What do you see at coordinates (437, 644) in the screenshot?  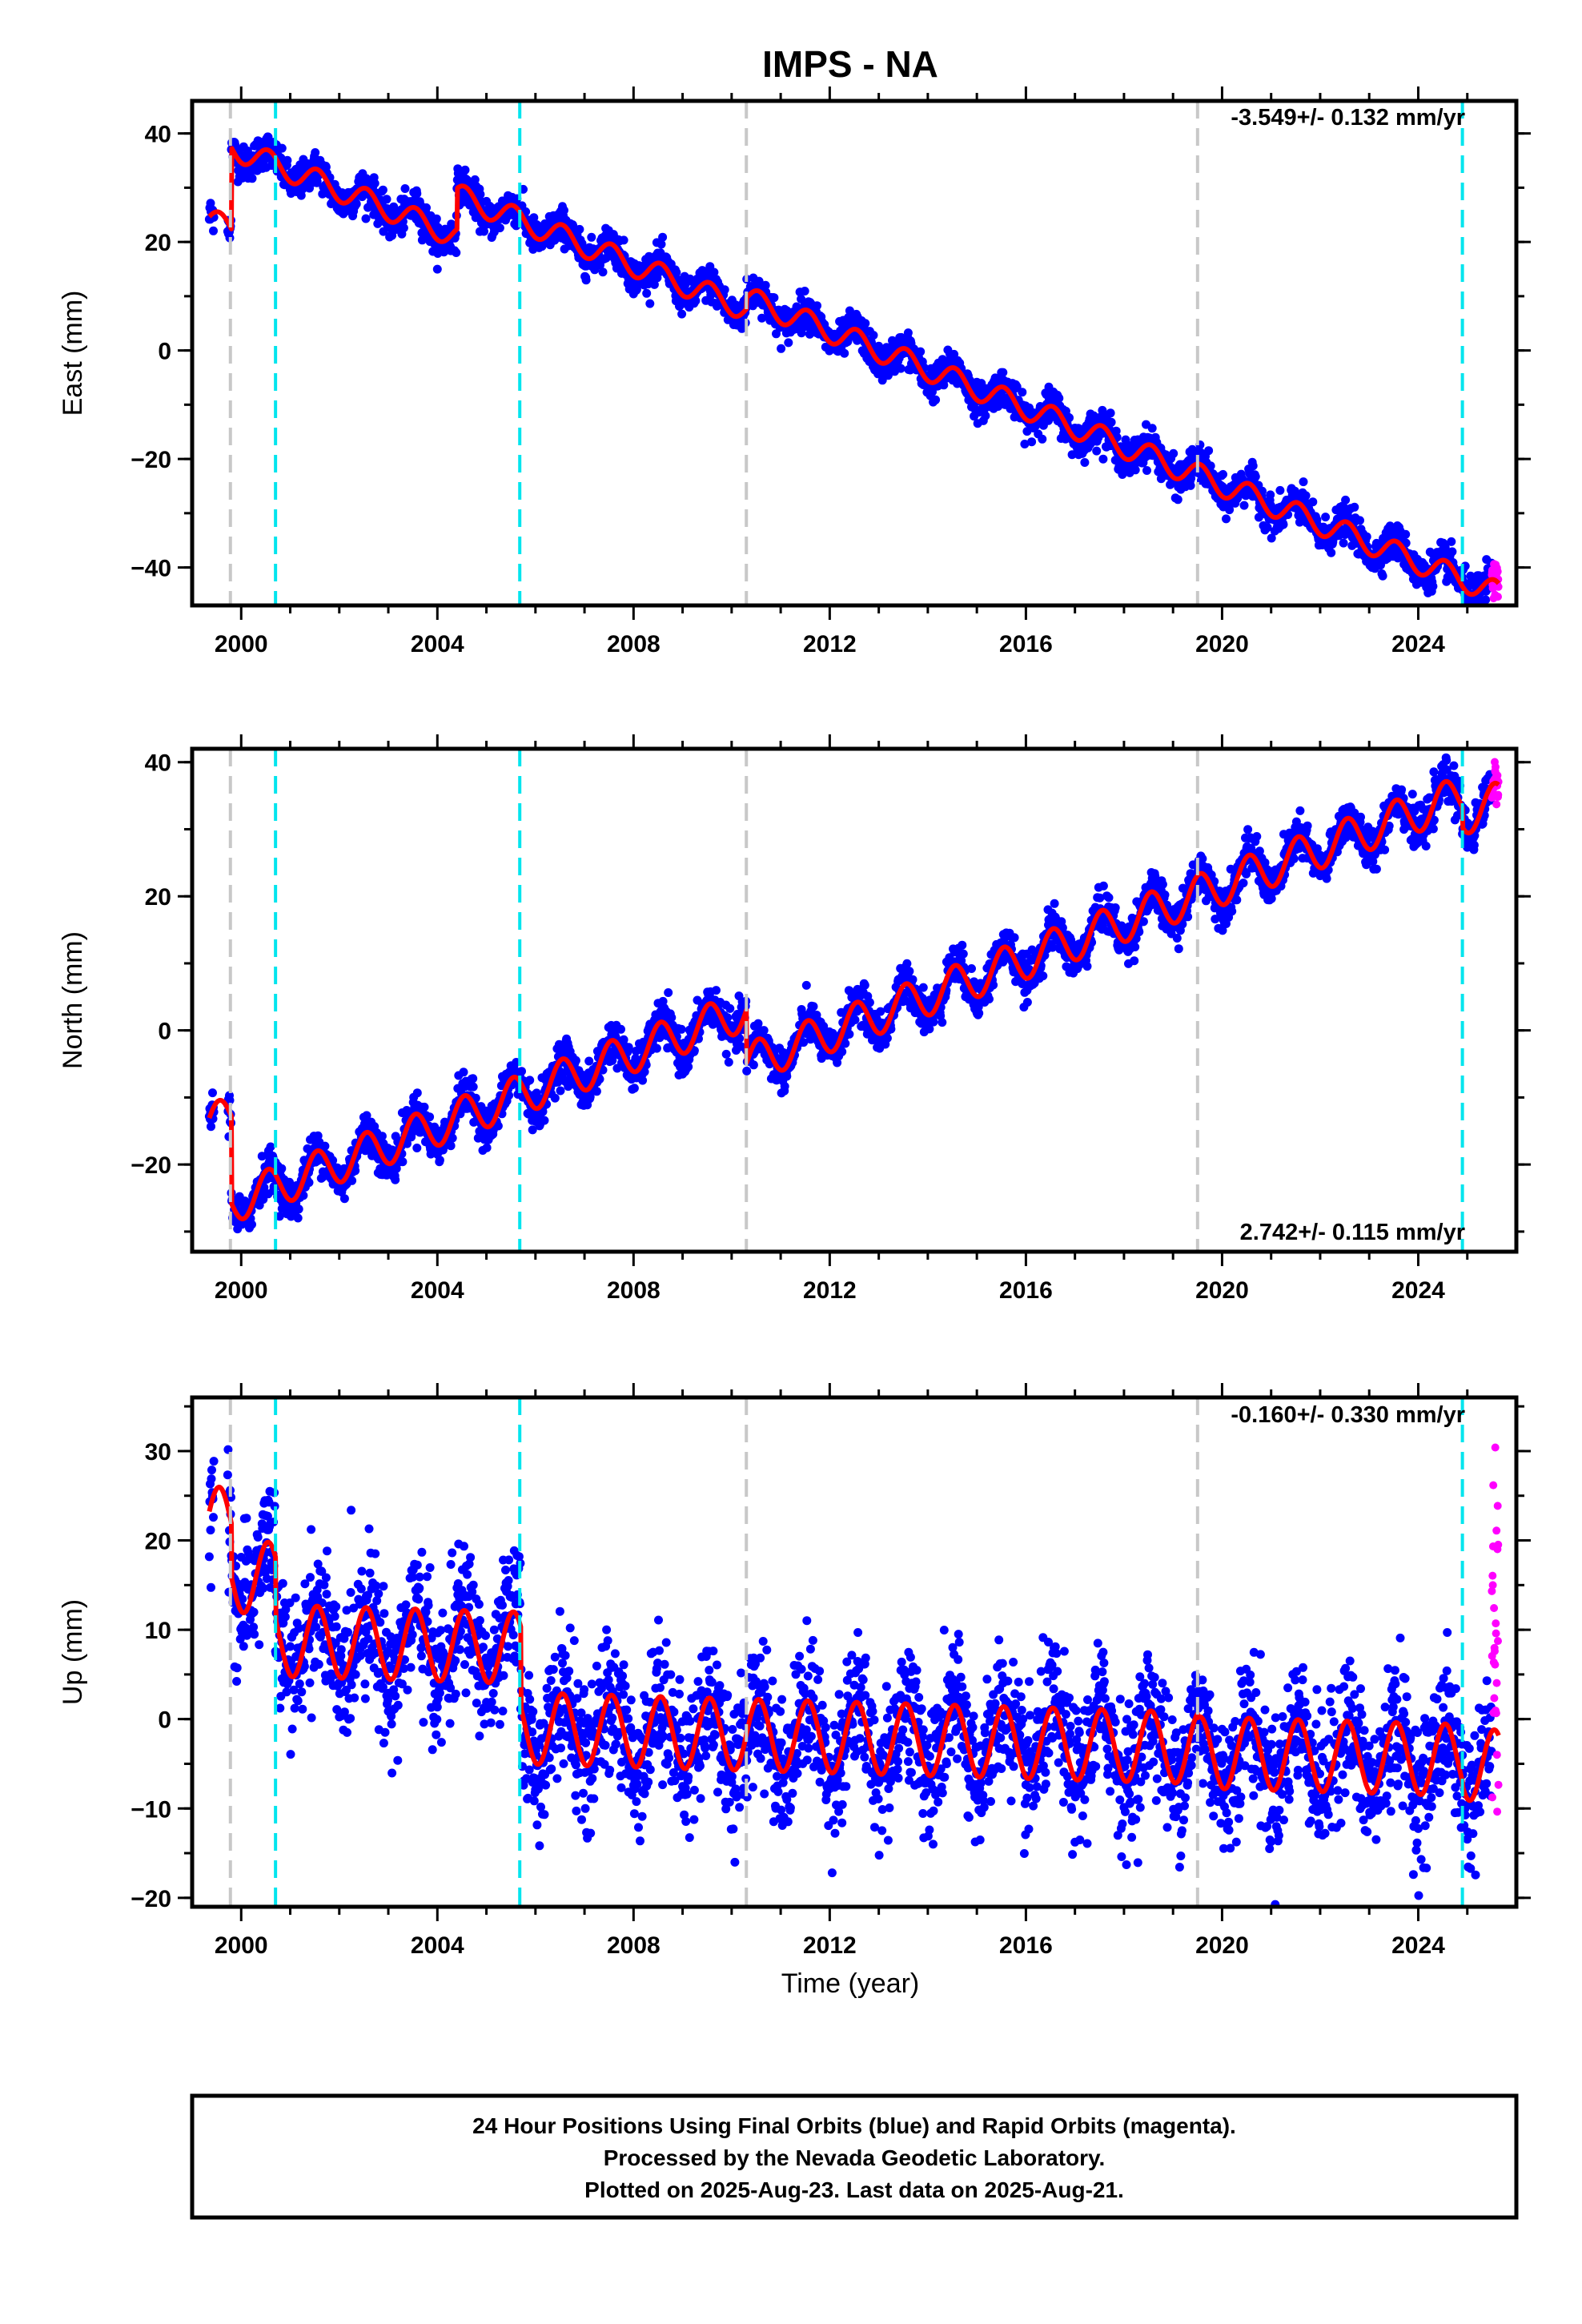 I see `east-x-tick-label: 2004` at bounding box center [437, 644].